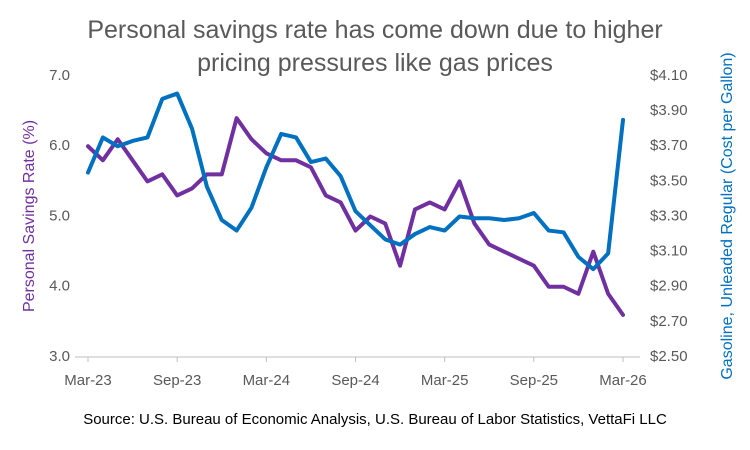  What do you see at coordinates (88, 380) in the screenshot?
I see `x-tick-label: Mar-23` at bounding box center [88, 380].